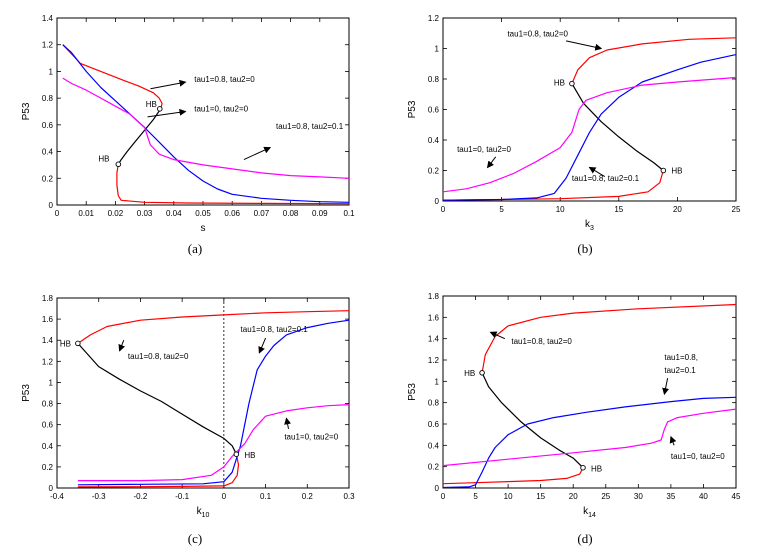 The image size is (771, 558). I want to click on x-tick-label: 40, so click(703, 496).